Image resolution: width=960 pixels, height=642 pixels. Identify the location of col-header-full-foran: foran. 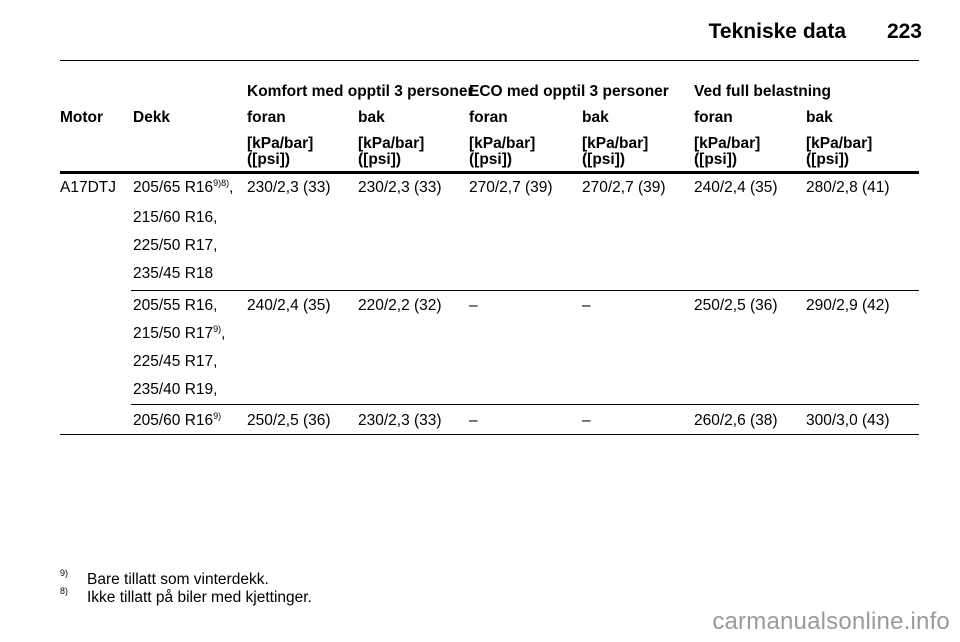
(713, 117).